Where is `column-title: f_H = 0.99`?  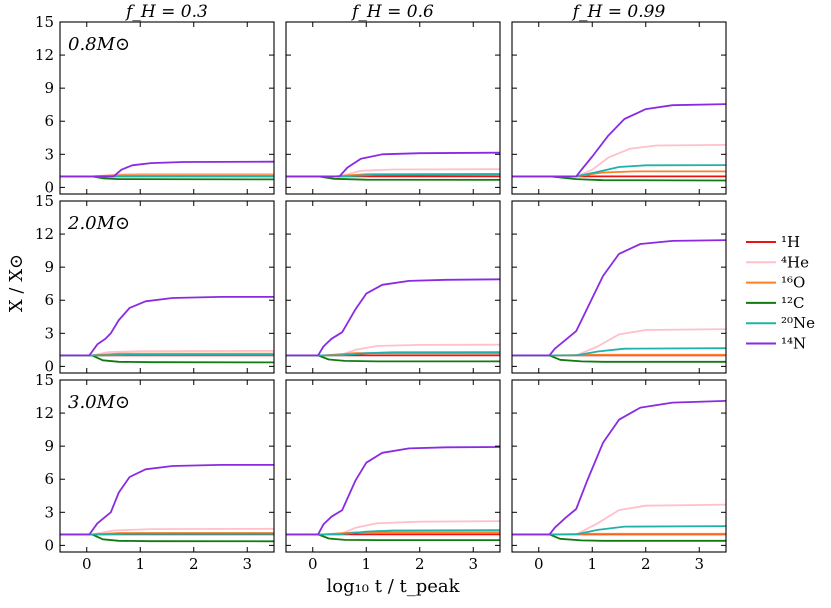
column-title: f_H = 0.99 is located at coordinates (618, 12).